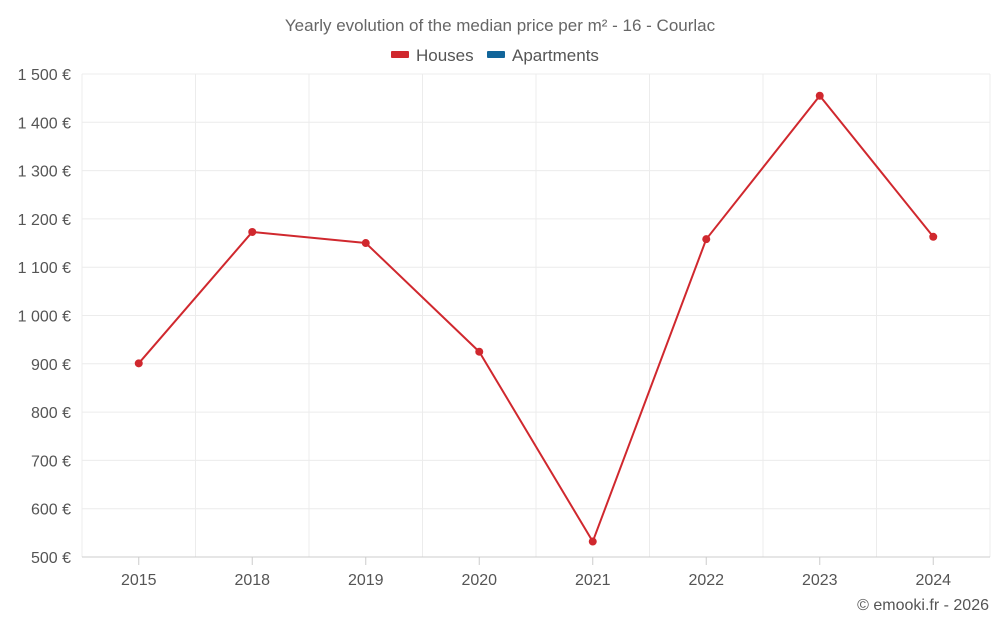  What do you see at coordinates (51, 510) in the screenshot?
I see `y-tick-label: 600 €` at bounding box center [51, 510].